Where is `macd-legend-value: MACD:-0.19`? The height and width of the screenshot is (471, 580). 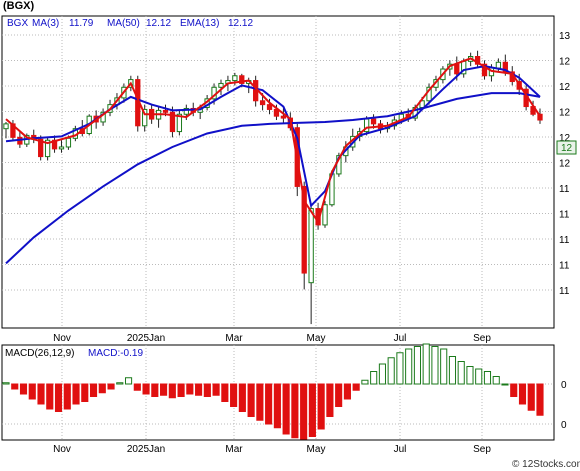 macd-legend-value: MACD:-0.19 is located at coordinates (115, 353).